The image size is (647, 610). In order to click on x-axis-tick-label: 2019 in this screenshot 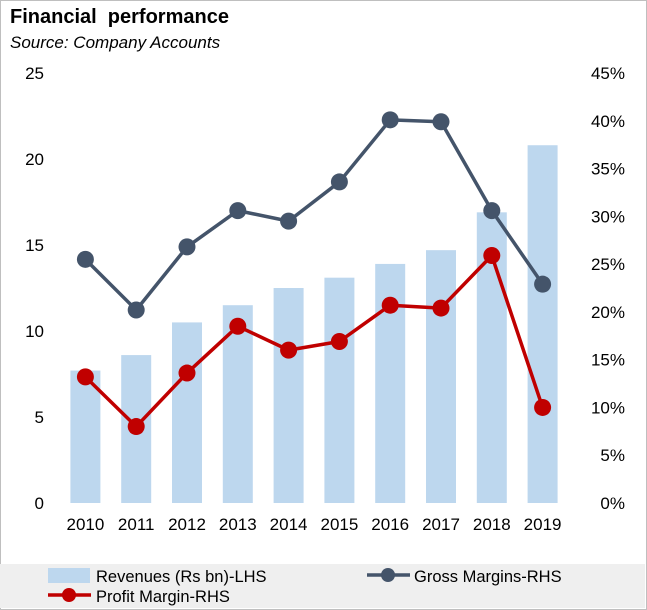, I will do `click(543, 524)`.